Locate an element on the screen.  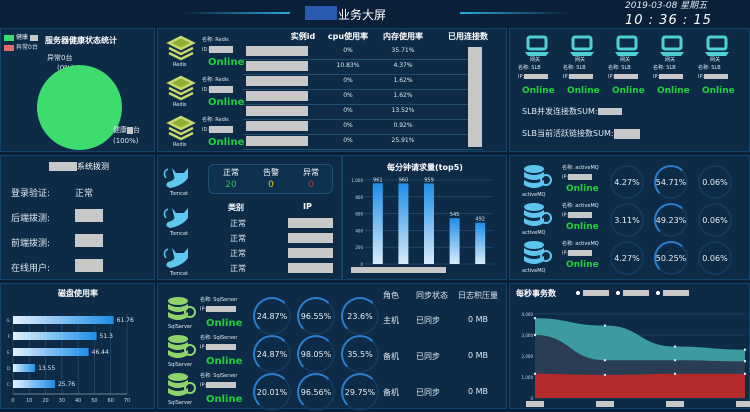
sqlserver-name: 名称: SqlServer is located at coordinates (219, 300).